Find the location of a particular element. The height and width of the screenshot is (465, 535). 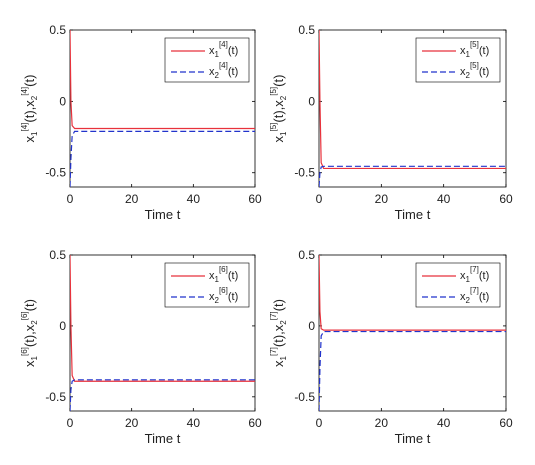

legend-label-x1: x1[7](t) is located at coordinates (474, 274).